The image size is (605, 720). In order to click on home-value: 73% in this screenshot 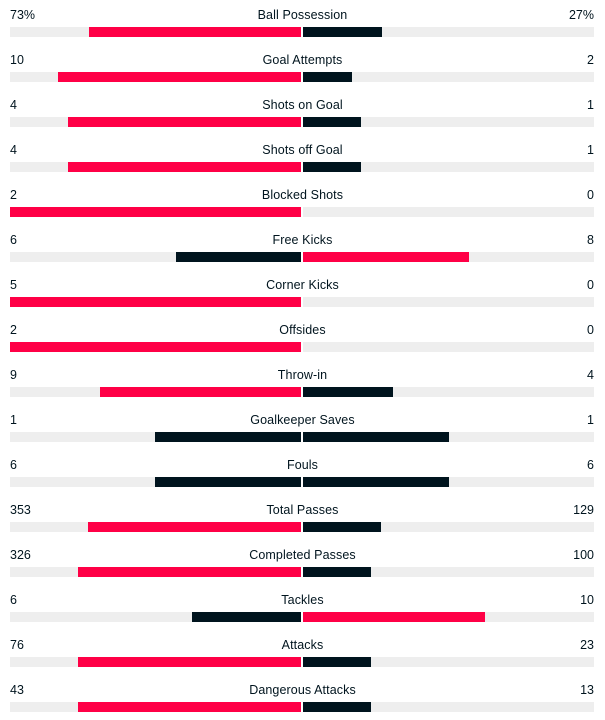, I will do `click(23, 15)`.